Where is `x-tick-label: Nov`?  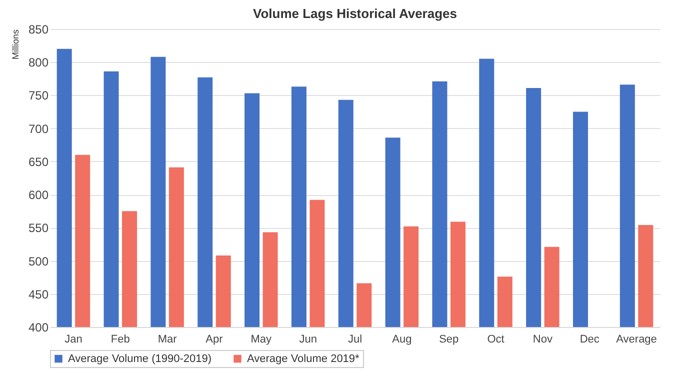
x-tick-label: Nov is located at coordinates (542, 340).